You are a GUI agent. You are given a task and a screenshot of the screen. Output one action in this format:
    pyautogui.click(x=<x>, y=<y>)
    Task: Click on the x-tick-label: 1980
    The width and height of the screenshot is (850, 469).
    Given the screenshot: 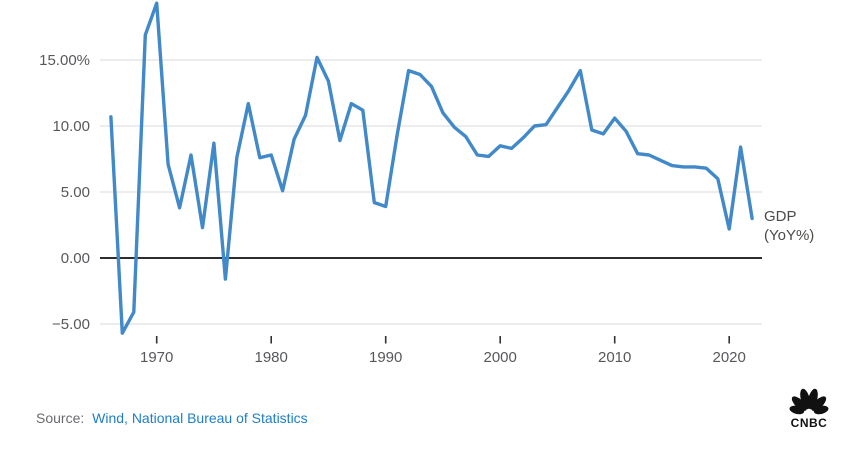 What is the action you would take?
    pyautogui.click(x=271, y=357)
    